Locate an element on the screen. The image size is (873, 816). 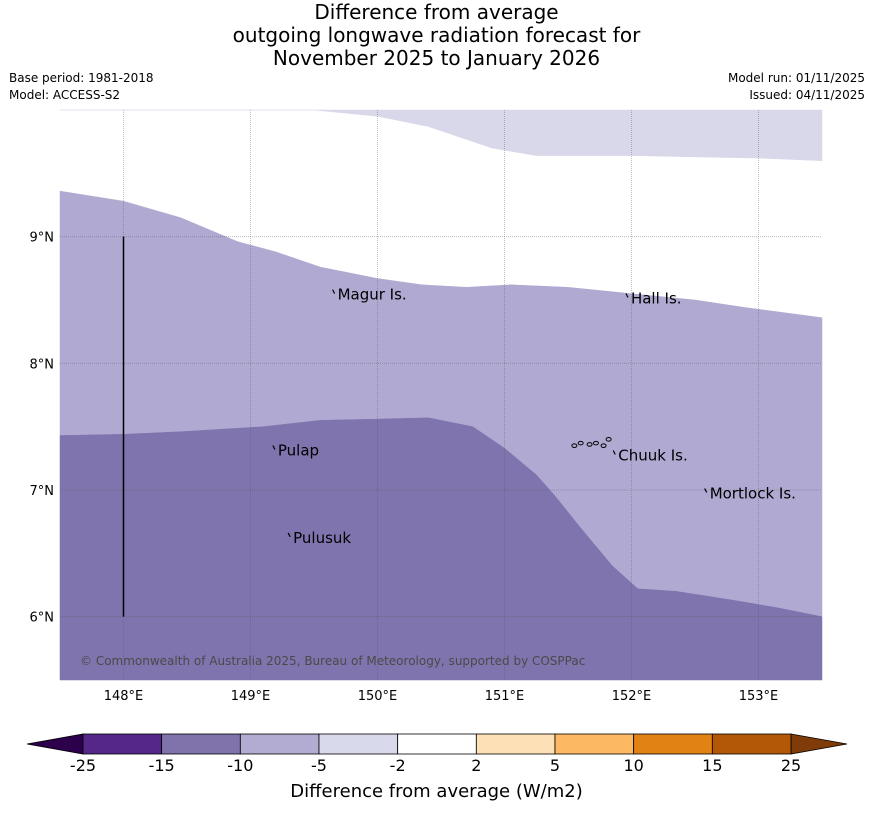
lat-tick-label: 8°N is located at coordinates (42, 364).